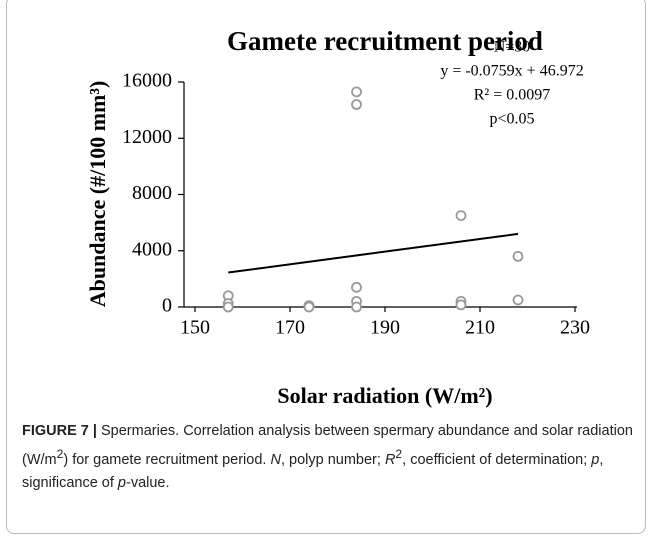  I want to click on caption-text: N, so click(275, 459).